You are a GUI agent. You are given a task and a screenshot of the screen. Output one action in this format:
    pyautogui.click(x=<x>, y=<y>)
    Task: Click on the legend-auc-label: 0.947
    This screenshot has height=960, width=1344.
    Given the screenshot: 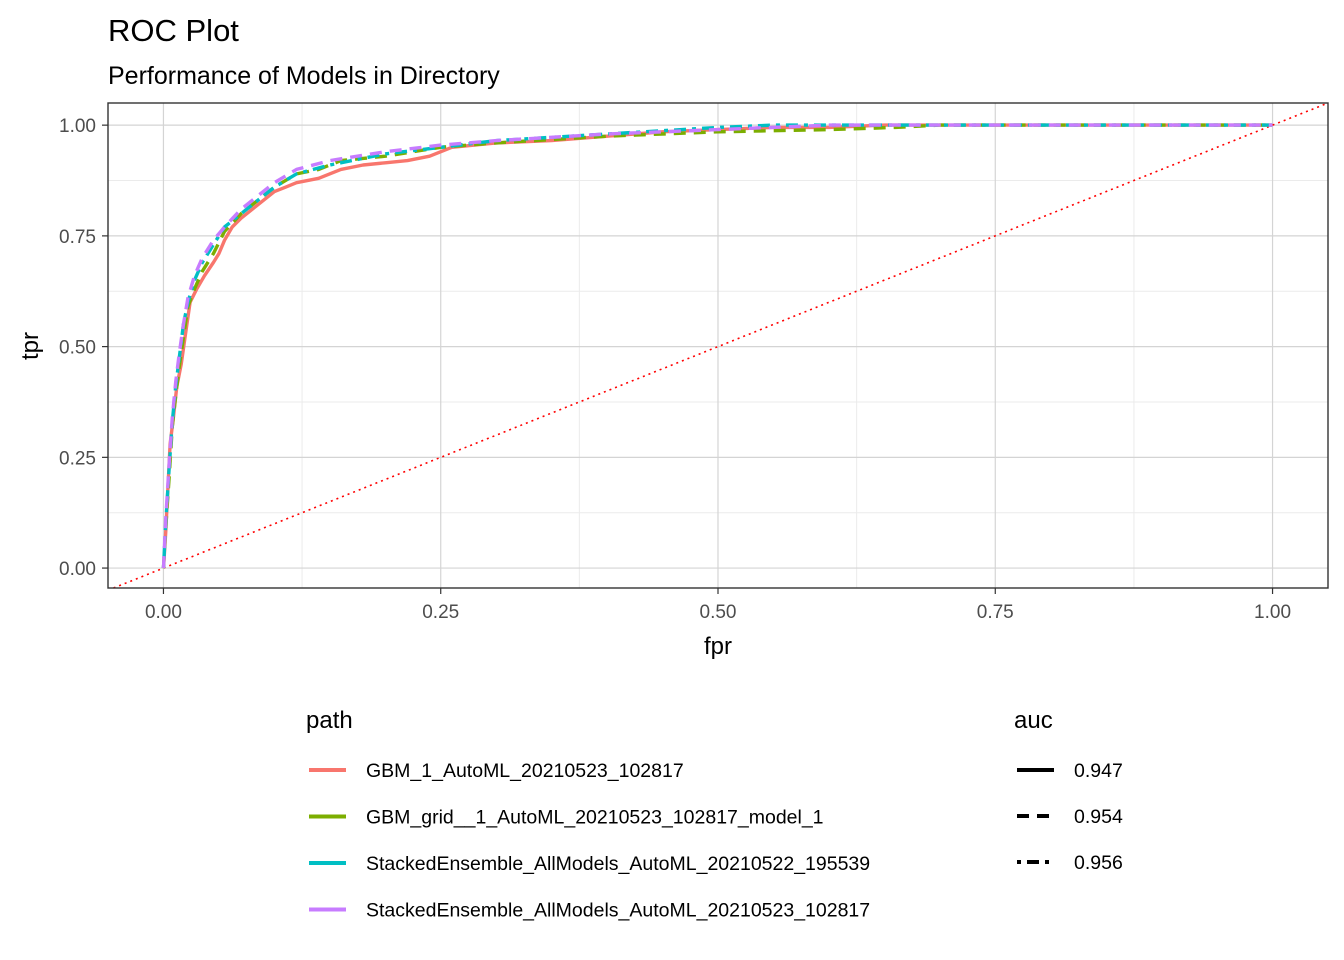 What is the action you would take?
    pyautogui.click(x=1098, y=771)
    